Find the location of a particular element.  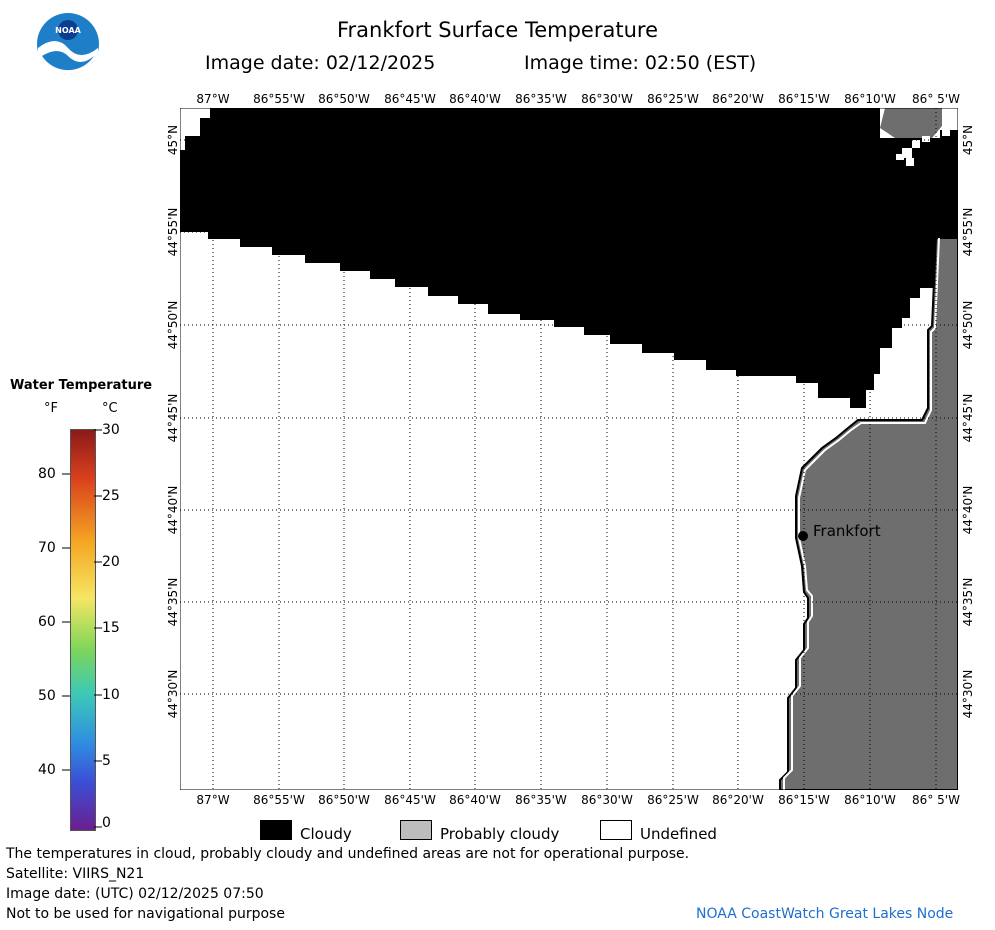

f-tick: 70 is located at coordinates (47, 548).